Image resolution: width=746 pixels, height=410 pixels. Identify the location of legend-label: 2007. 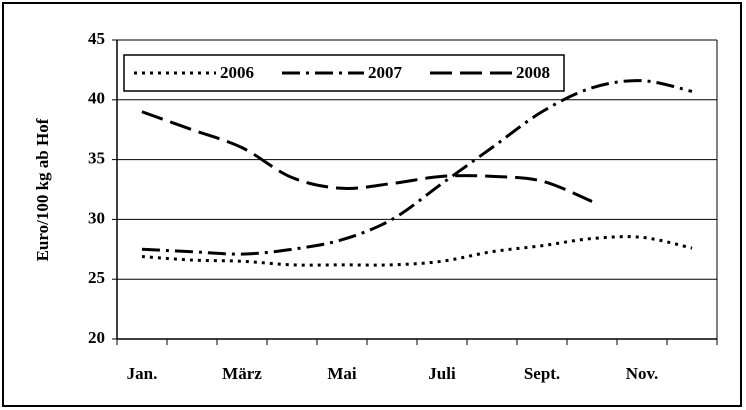
(385, 72).